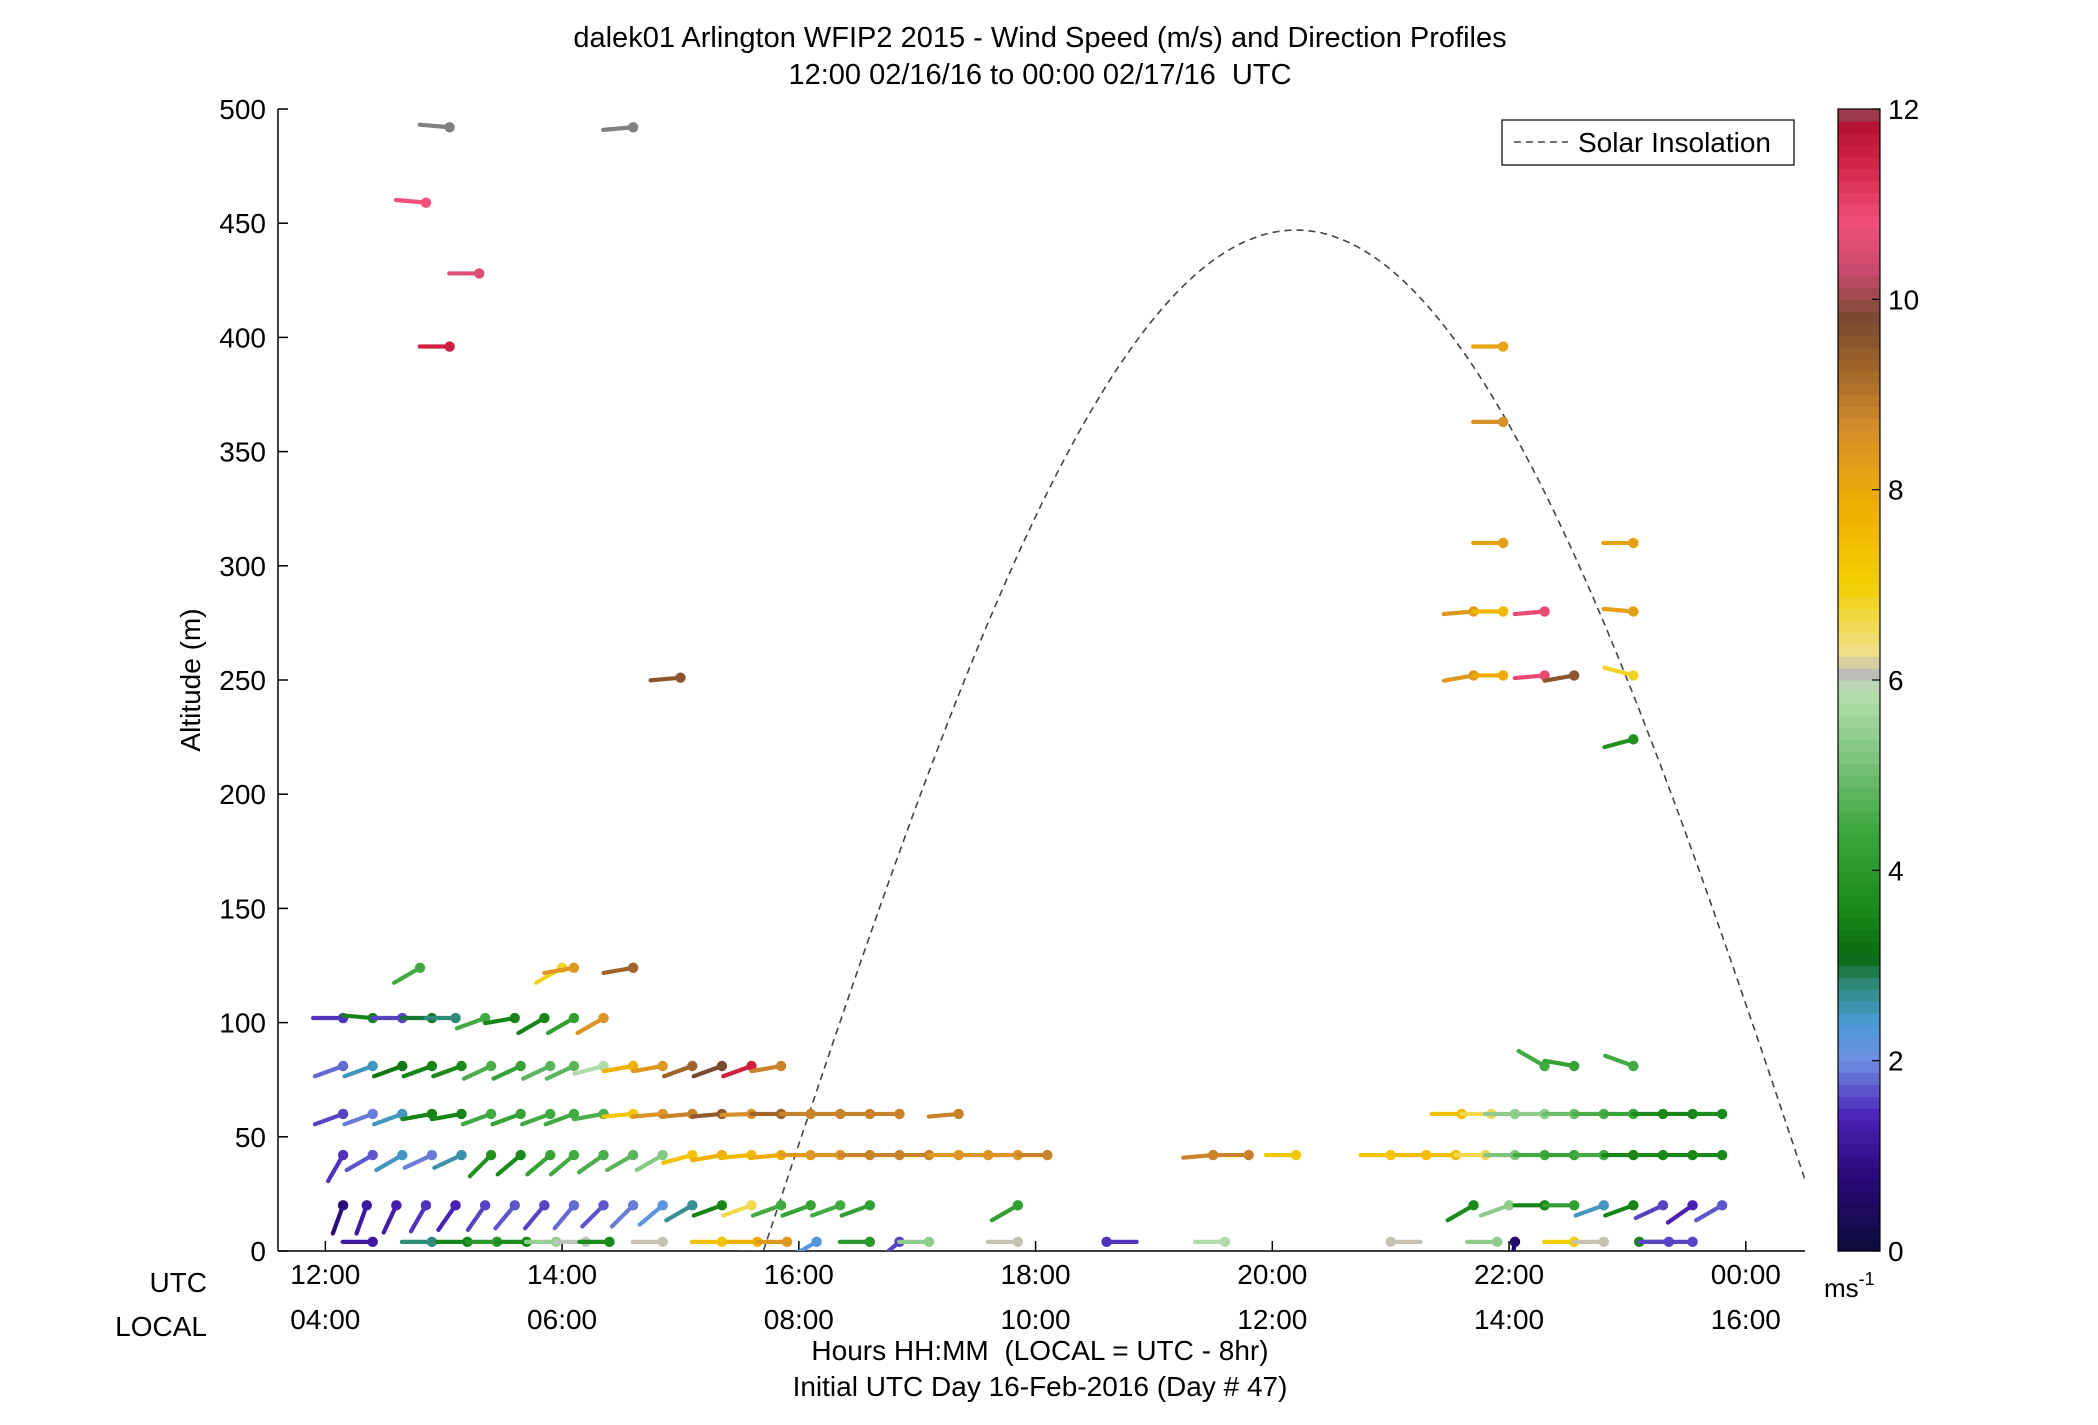 This screenshot has width=2098, height=1425. I want to click on colorbar-unit-exponent: -1, so click(1867, 1279).